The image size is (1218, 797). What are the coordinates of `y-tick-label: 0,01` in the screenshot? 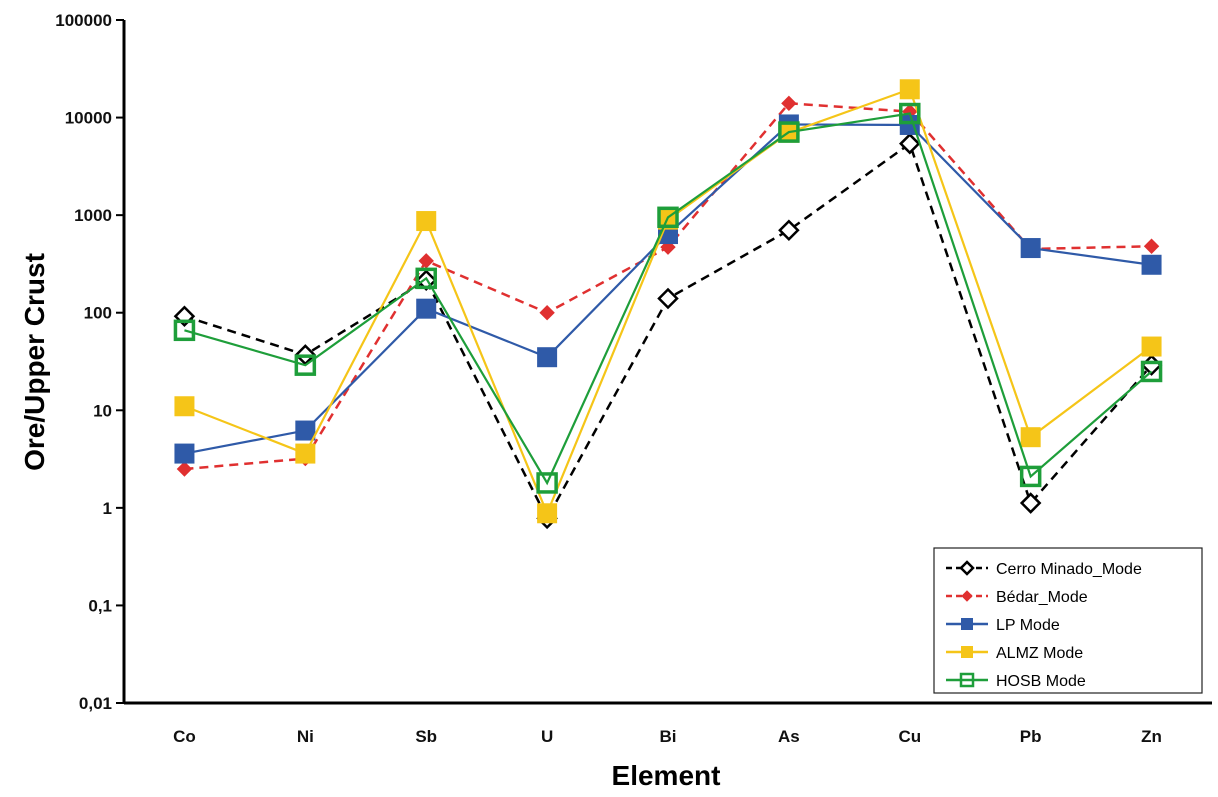 It's located at (95, 703).